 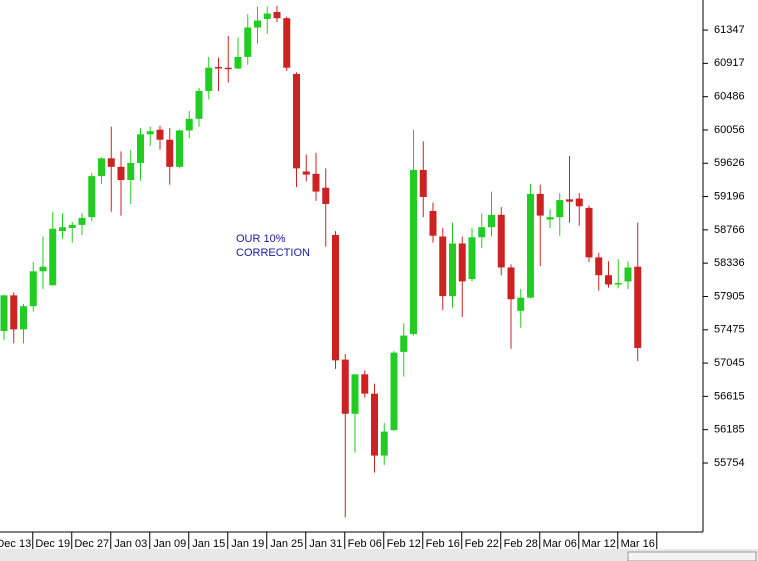 What do you see at coordinates (325, 544) in the screenshot?
I see `x-tick-label: Jan 31` at bounding box center [325, 544].